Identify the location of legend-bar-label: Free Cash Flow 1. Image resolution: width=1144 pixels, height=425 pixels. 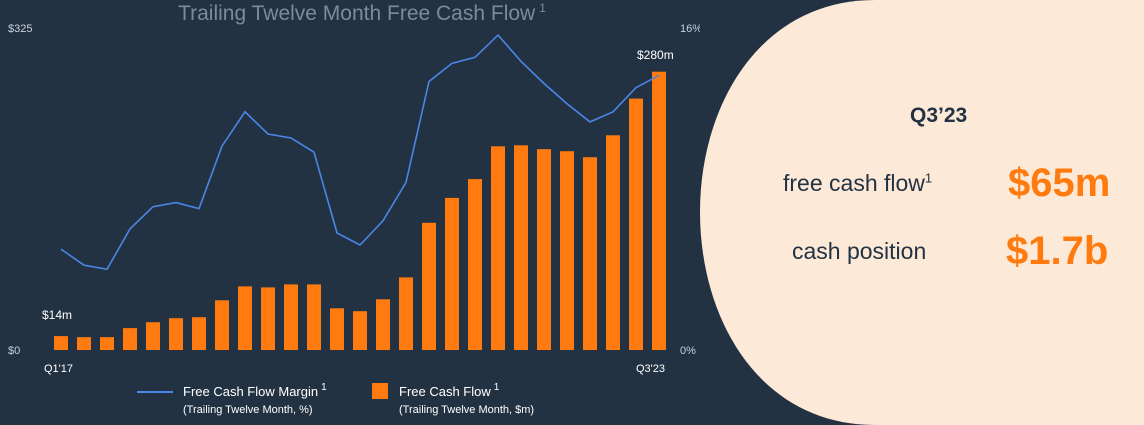
(449, 390).